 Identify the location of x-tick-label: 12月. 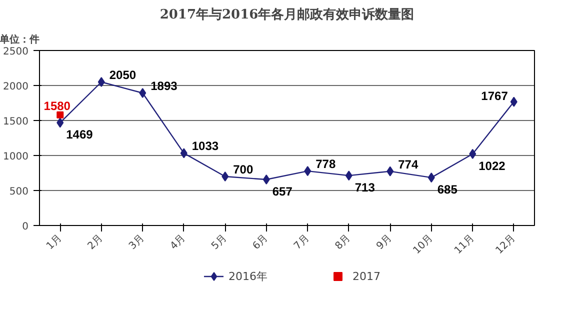
(506, 244).